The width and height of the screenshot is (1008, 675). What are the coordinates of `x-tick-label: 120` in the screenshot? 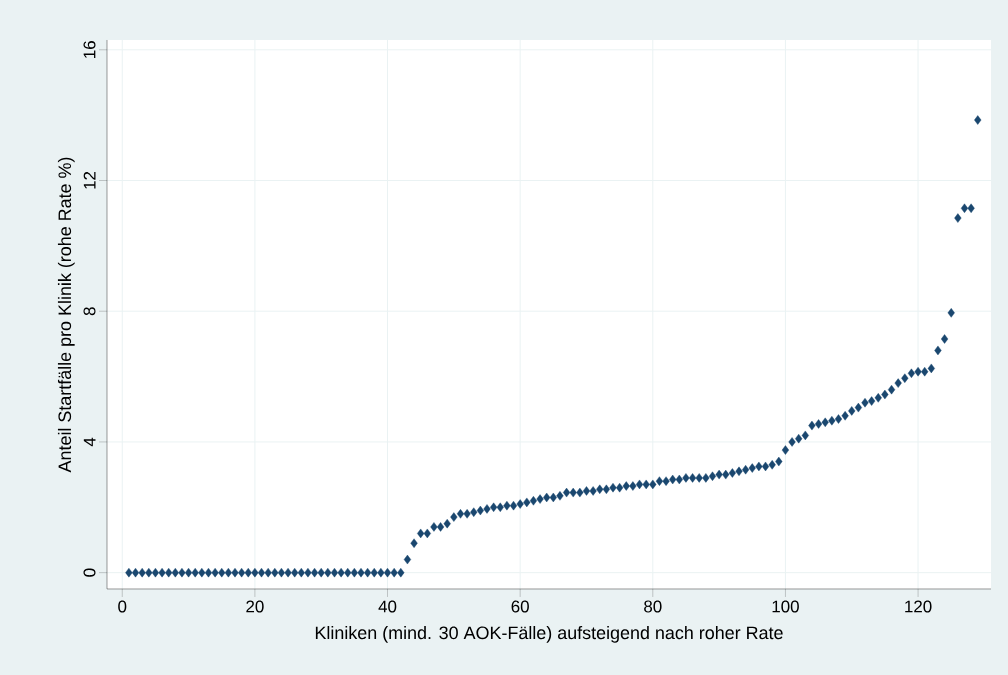 It's located at (918, 606).